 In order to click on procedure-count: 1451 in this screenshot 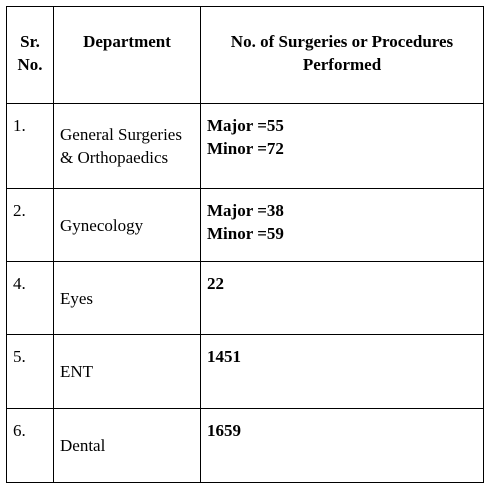, I will do `click(224, 356)`.